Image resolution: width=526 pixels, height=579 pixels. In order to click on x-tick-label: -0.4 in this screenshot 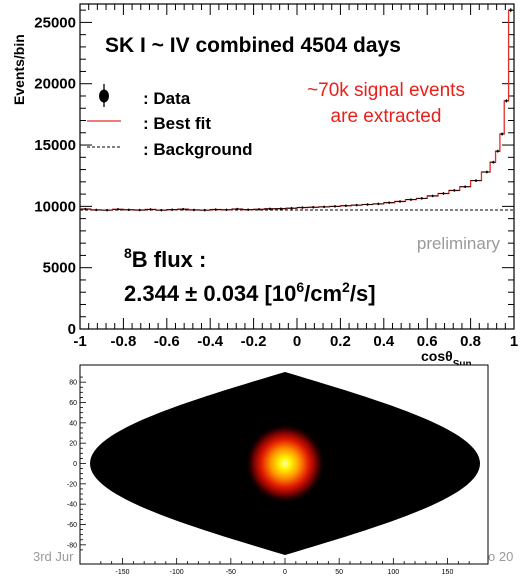, I will do `click(210, 341)`.